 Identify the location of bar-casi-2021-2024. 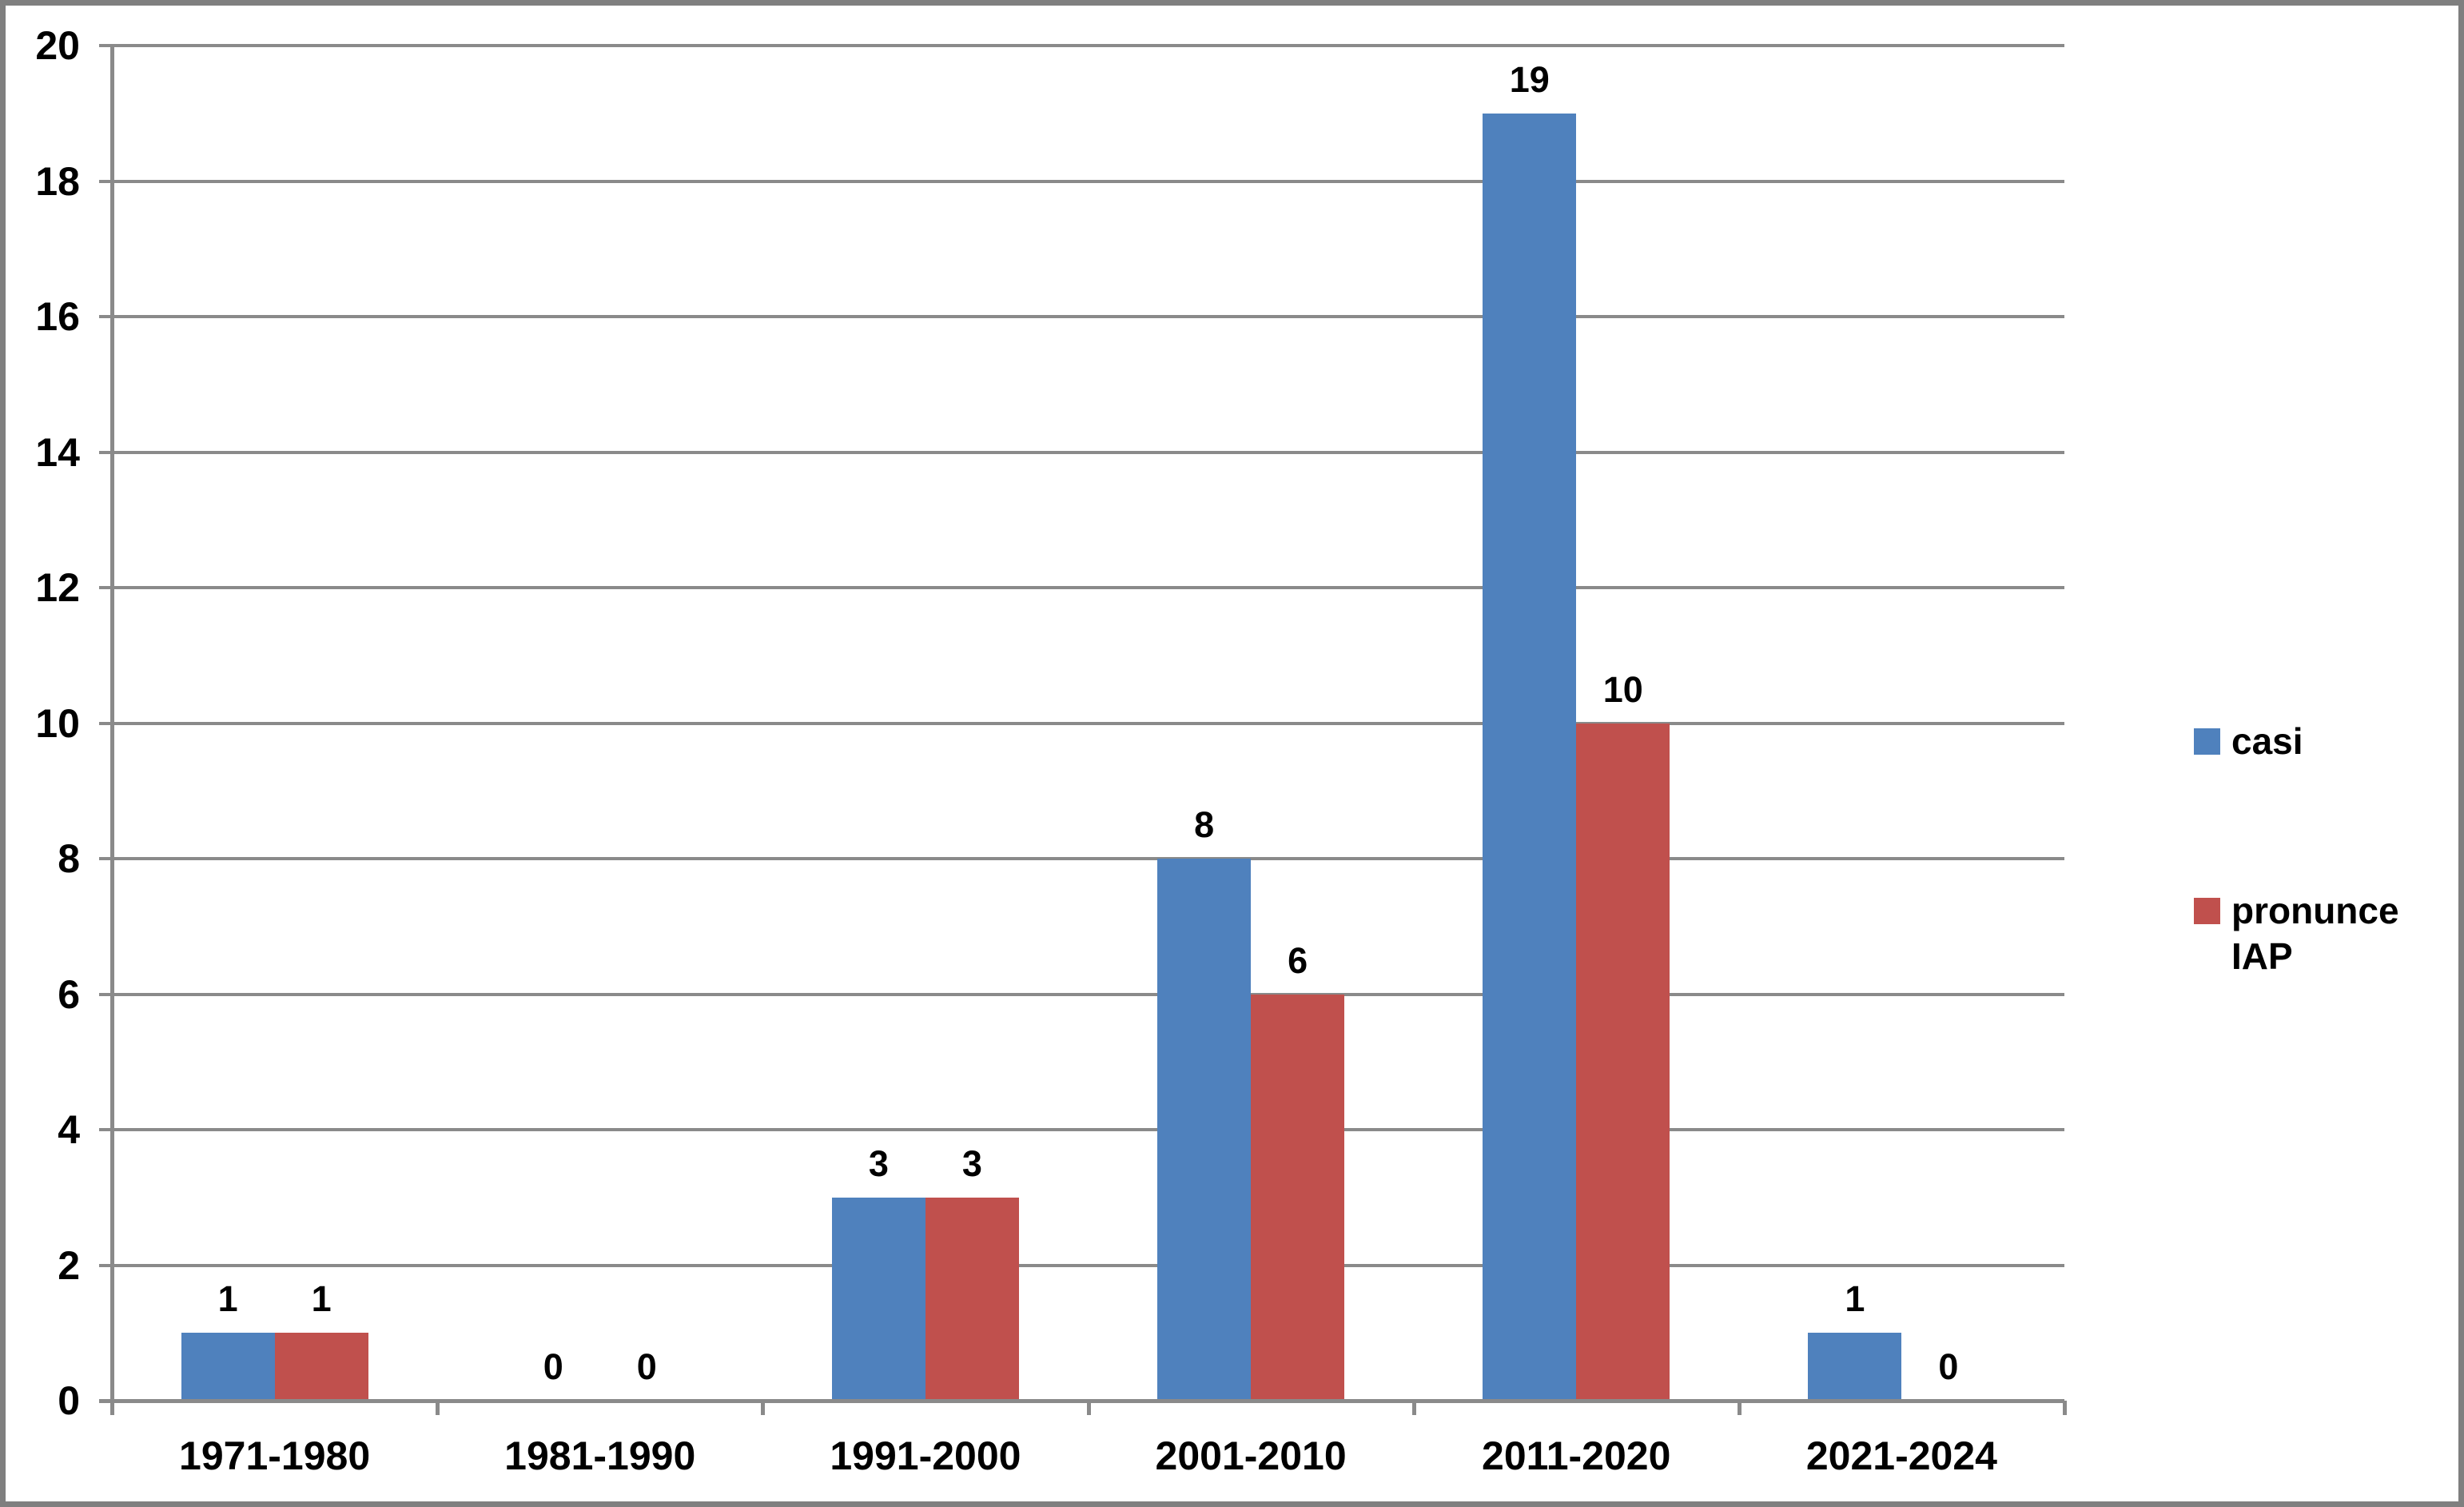
(1855, 1367).